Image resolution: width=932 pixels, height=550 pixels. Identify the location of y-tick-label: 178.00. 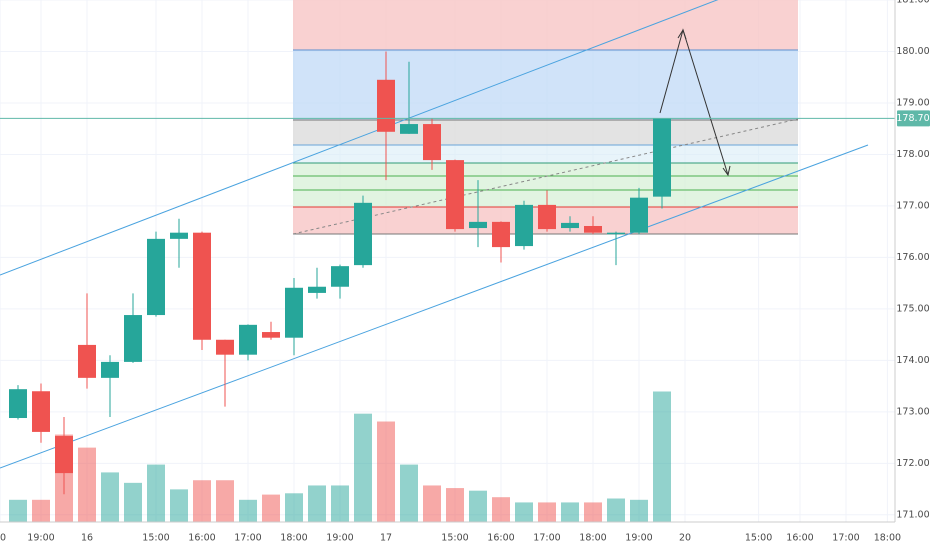
(912, 154).